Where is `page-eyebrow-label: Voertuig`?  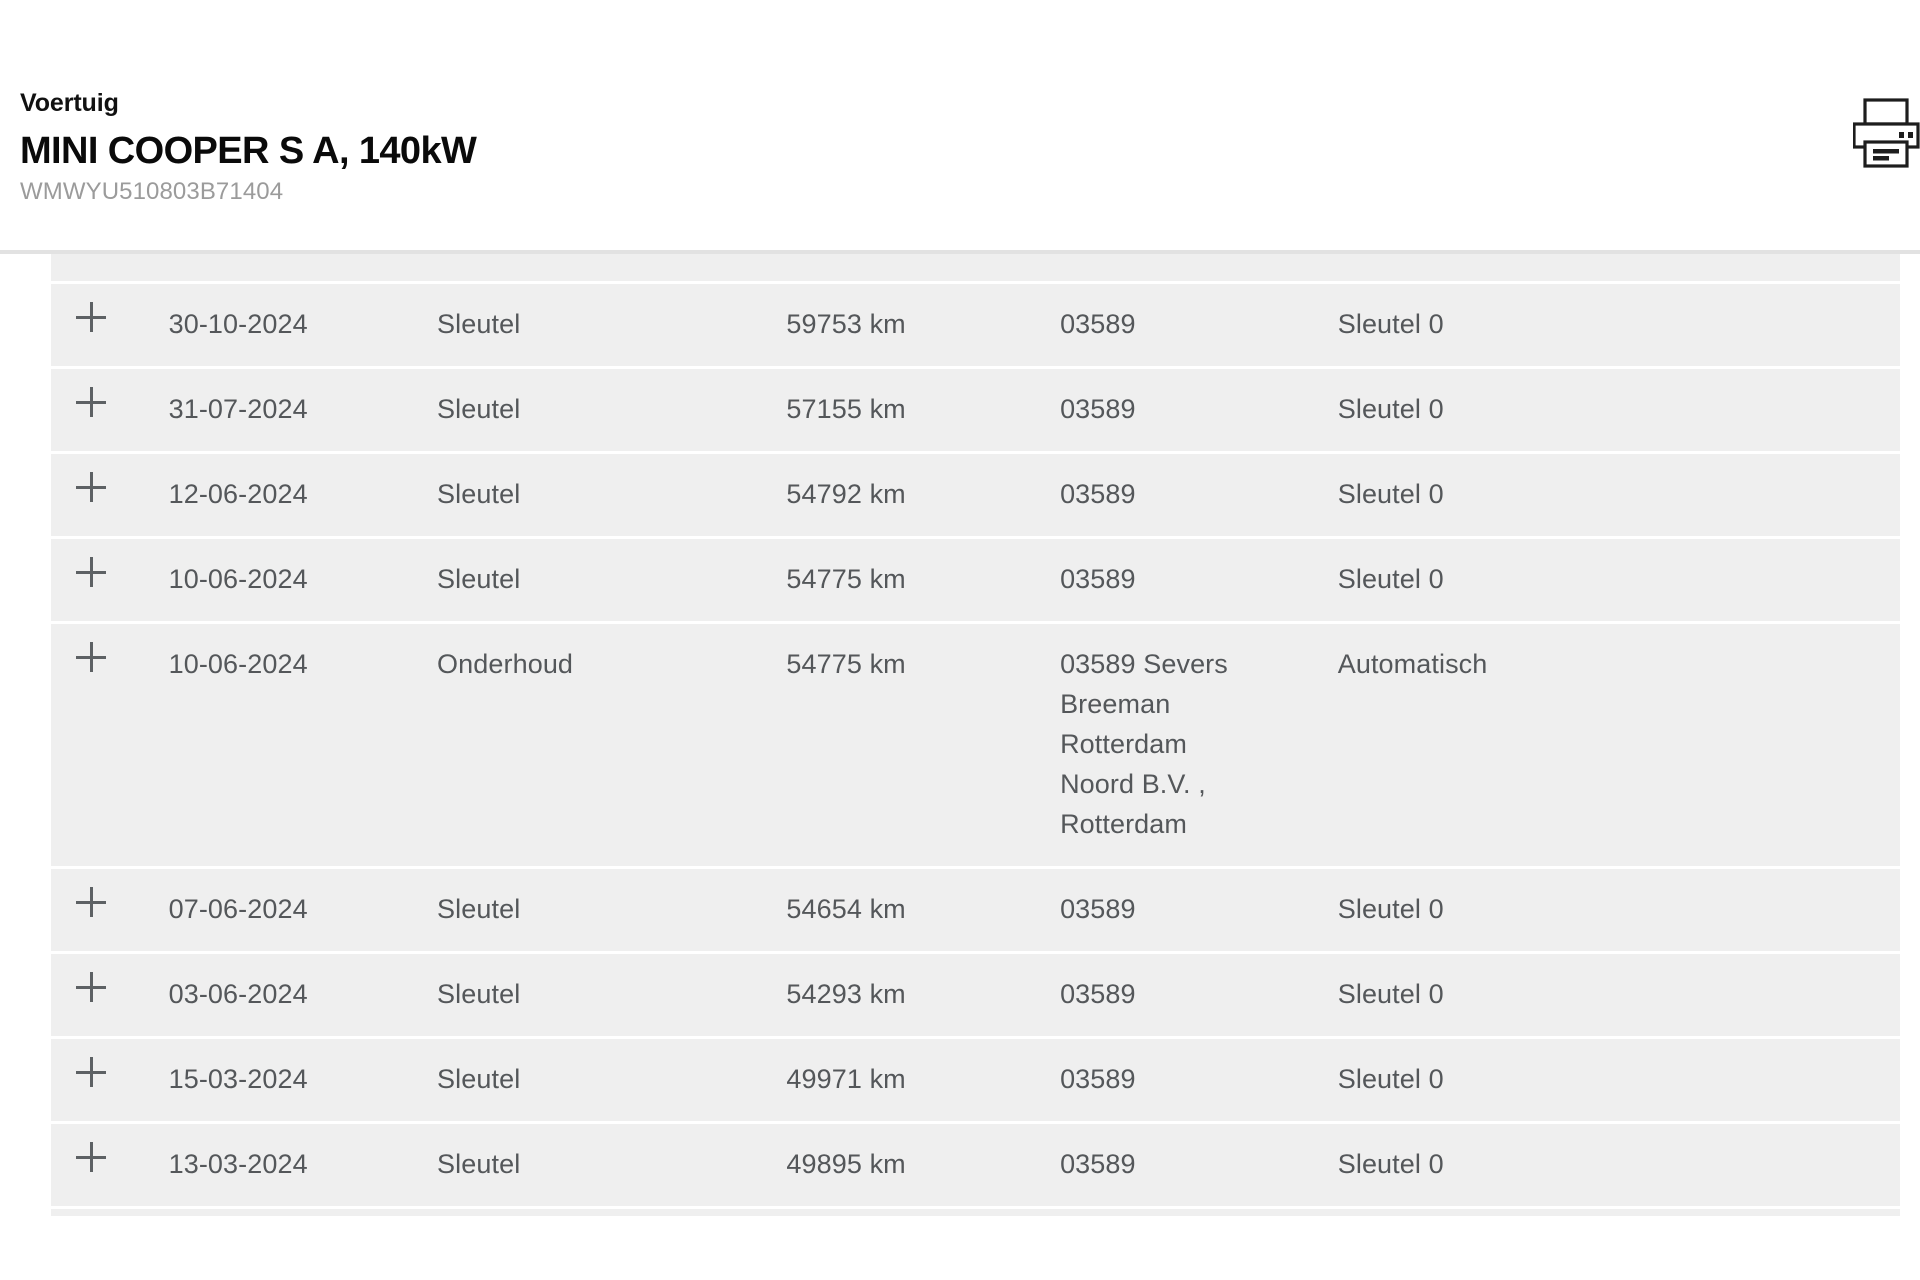
page-eyebrow-label: Voertuig is located at coordinates (69, 103).